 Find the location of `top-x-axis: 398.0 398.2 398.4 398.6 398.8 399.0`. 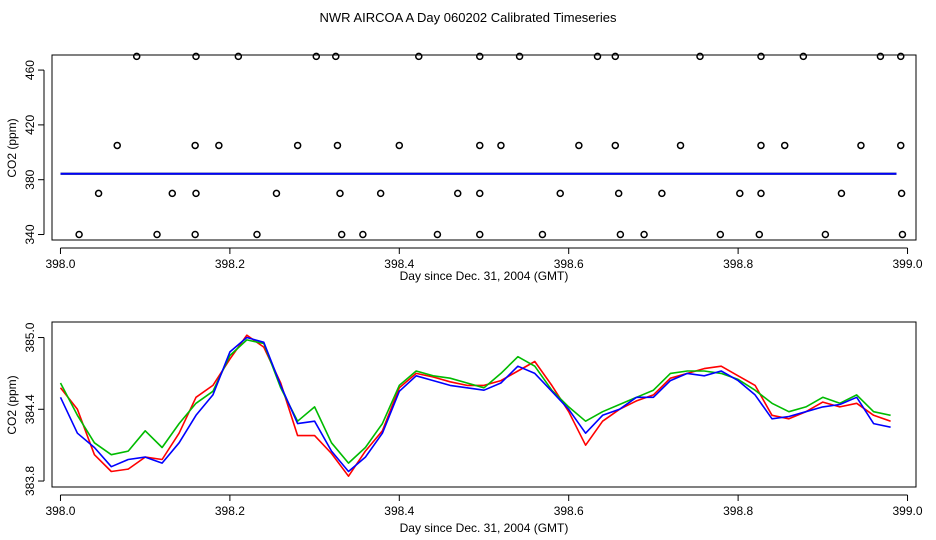

top-x-axis: 398.0 398.2 398.4 398.6 398.8 399.0 is located at coordinates (484, 259).